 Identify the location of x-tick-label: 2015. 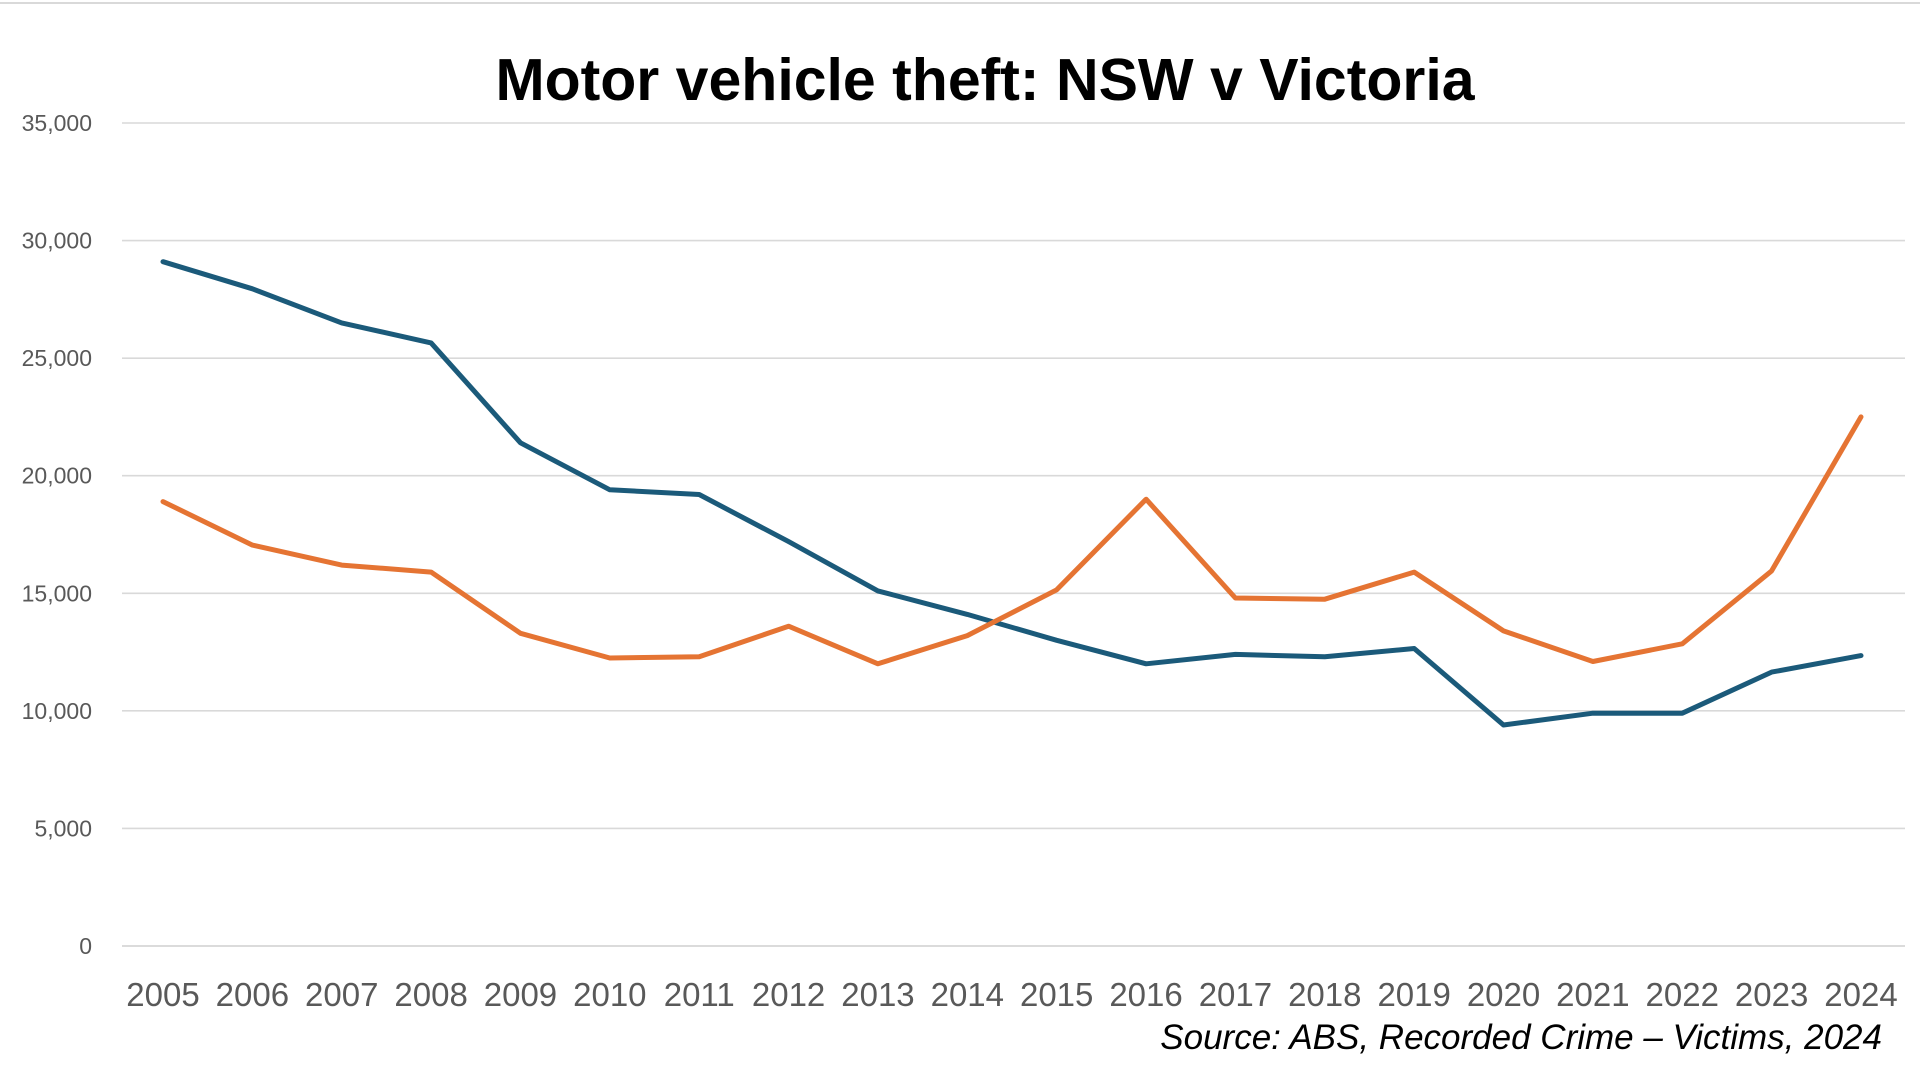
(1056, 994).